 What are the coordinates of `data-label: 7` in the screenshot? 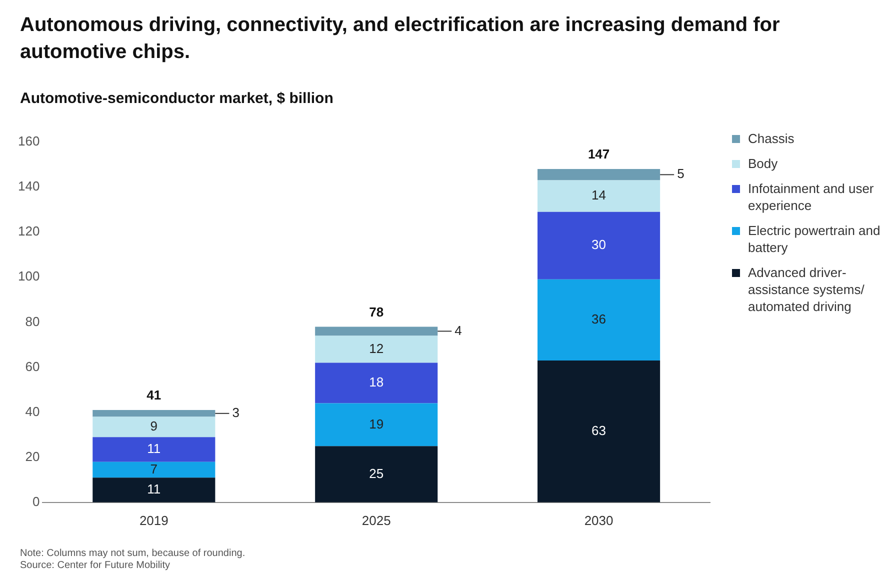 It's located at (154, 468).